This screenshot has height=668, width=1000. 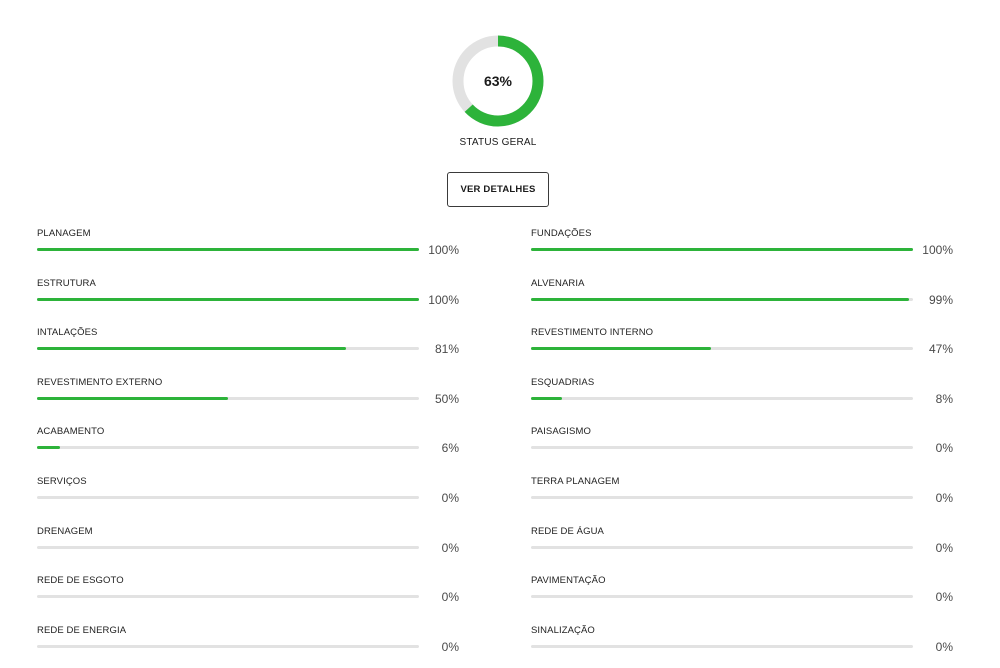 I want to click on progress-item-label: REDE DE ÁGUA, so click(x=567, y=531).